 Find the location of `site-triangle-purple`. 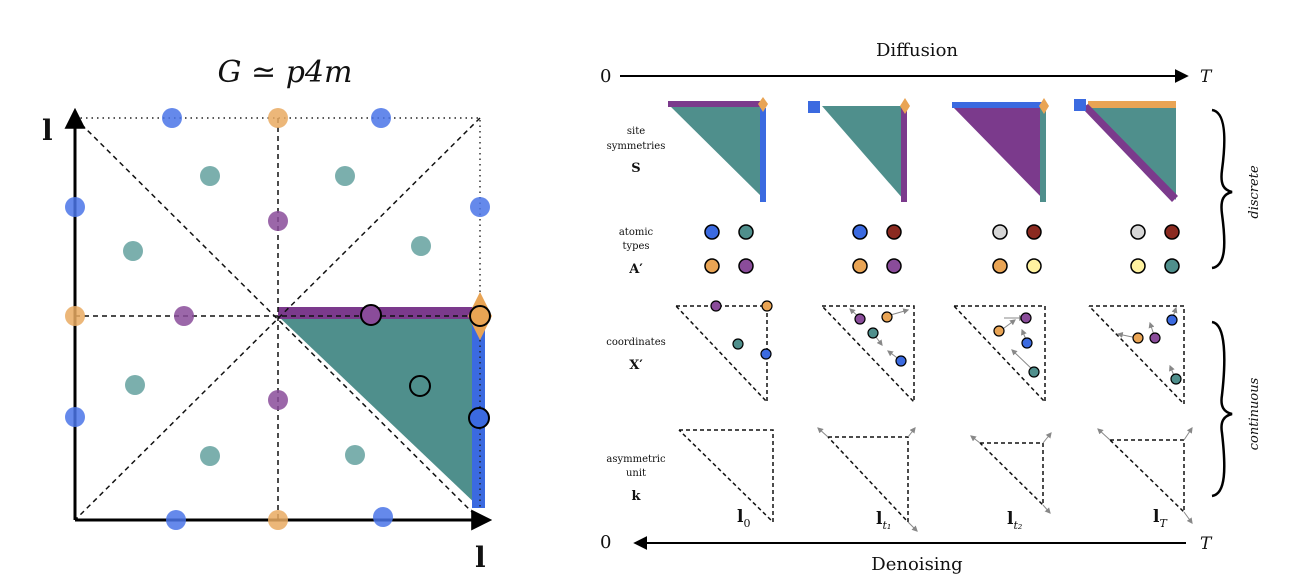

site-triangle-purple is located at coordinates (998, 153).